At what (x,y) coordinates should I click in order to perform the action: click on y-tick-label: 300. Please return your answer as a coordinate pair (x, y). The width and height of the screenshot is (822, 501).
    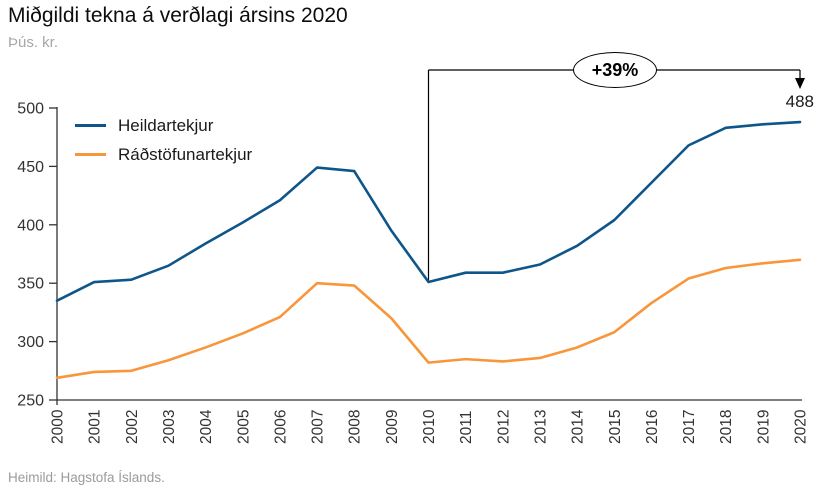
    Looking at the image, I should click on (30, 342).